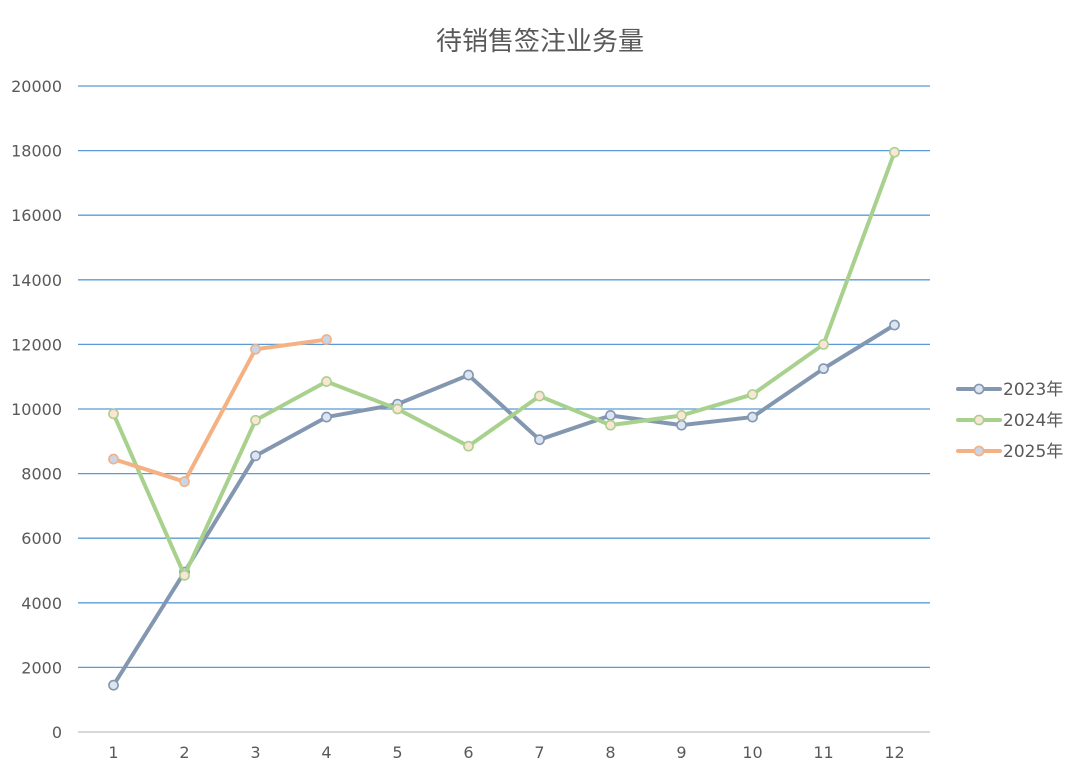 This screenshot has height=776, width=1080. I want to click on legend-item: 2024年, so click(1009, 421).